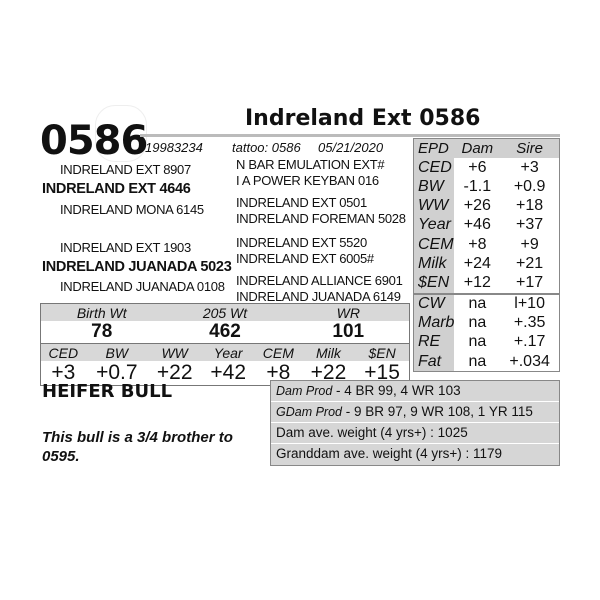  What do you see at coordinates (102, 331) in the screenshot?
I see `birth-wt-value: 78` at bounding box center [102, 331].